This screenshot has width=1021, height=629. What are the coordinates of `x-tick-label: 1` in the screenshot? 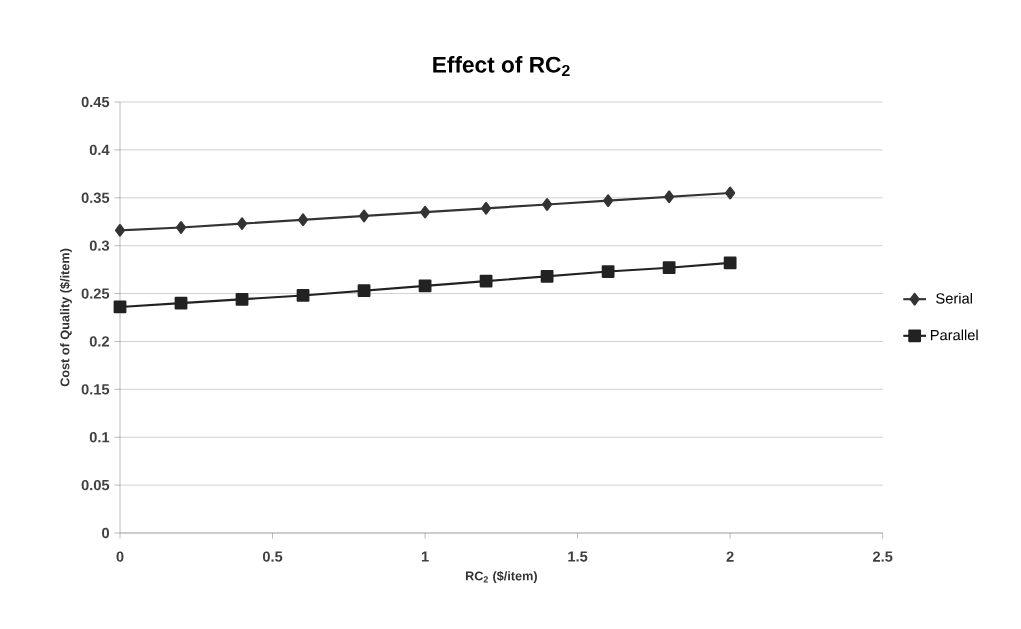 It's located at (425, 556).